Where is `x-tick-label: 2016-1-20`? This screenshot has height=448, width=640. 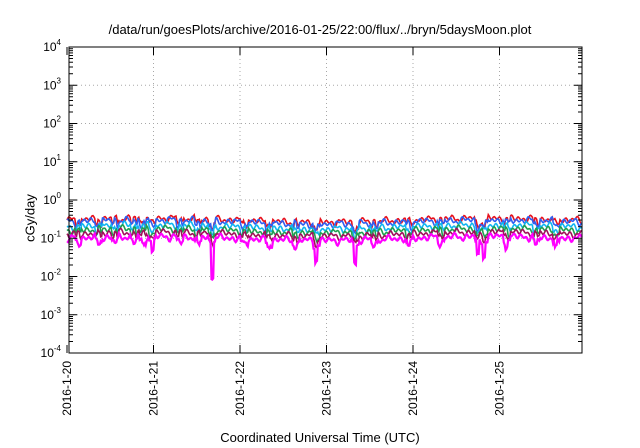
x-tick-label: 2016-1-20 is located at coordinates (67, 388).